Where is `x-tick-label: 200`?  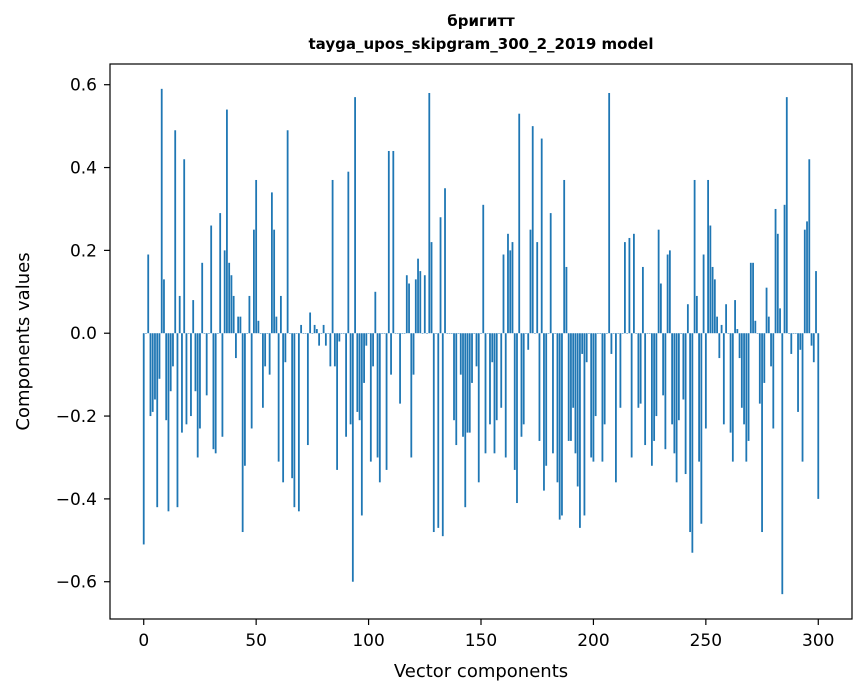 x-tick-label: 200 is located at coordinates (593, 641).